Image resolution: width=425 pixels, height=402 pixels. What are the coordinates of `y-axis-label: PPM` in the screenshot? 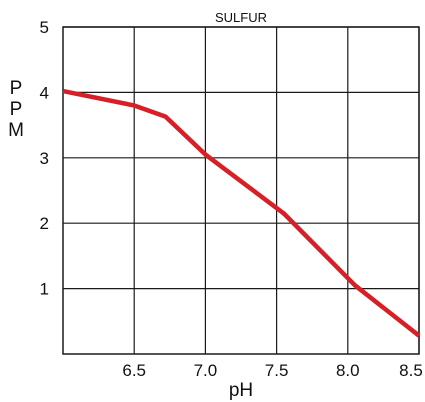 It's located at (16, 109).